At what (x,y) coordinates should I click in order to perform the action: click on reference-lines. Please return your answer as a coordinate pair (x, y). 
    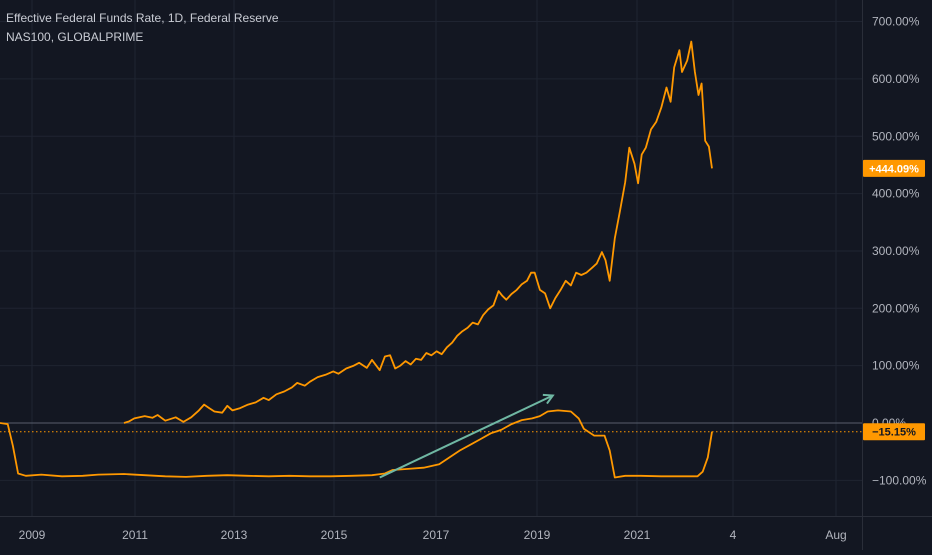
    Looking at the image, I should click on (431, 427).